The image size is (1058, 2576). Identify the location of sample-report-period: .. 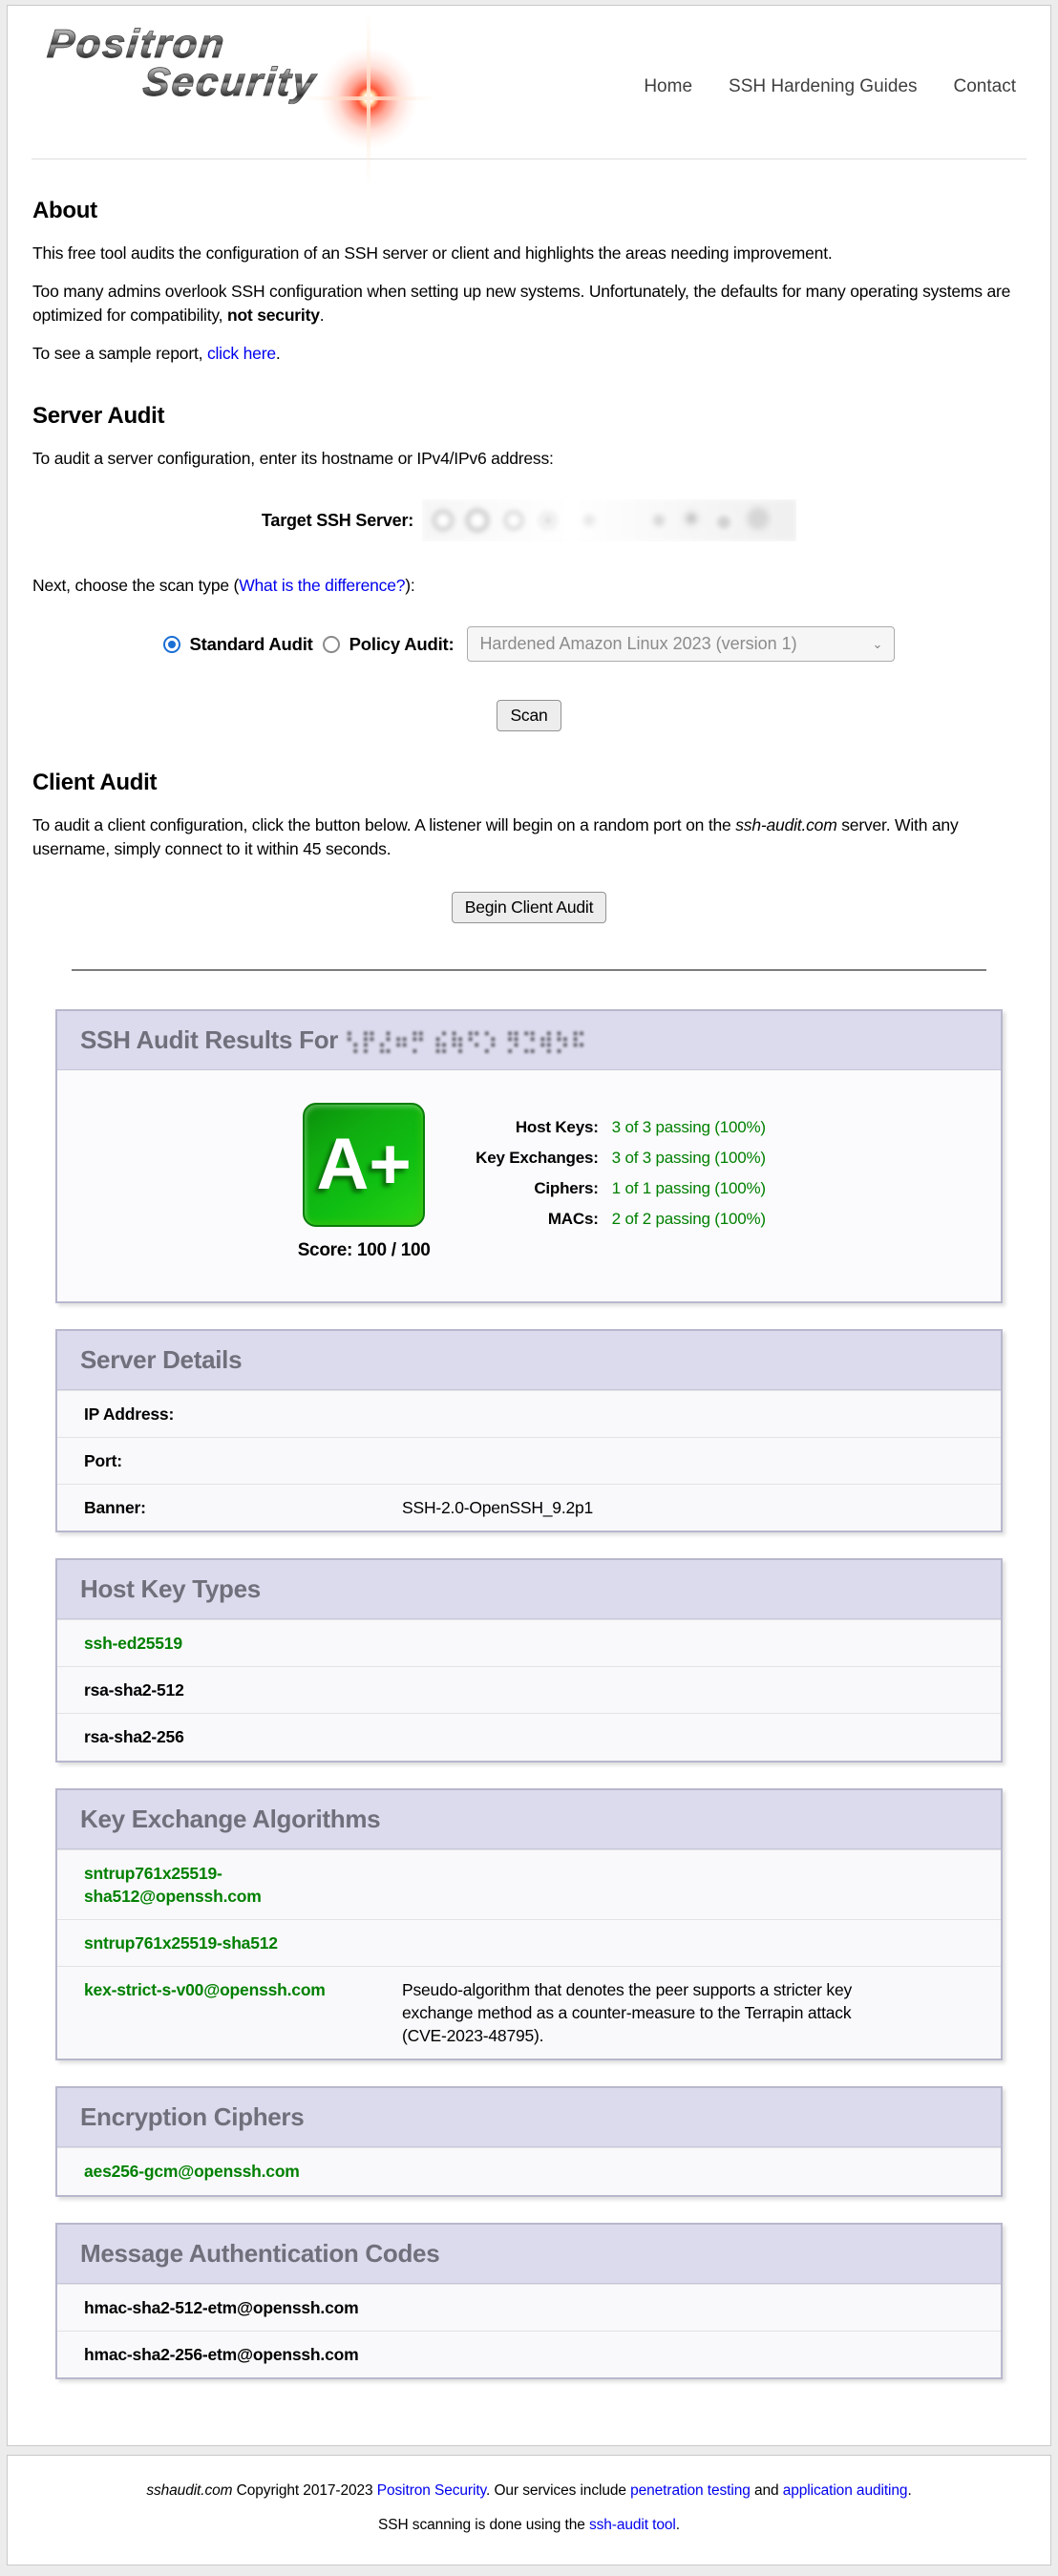
(278, 353).